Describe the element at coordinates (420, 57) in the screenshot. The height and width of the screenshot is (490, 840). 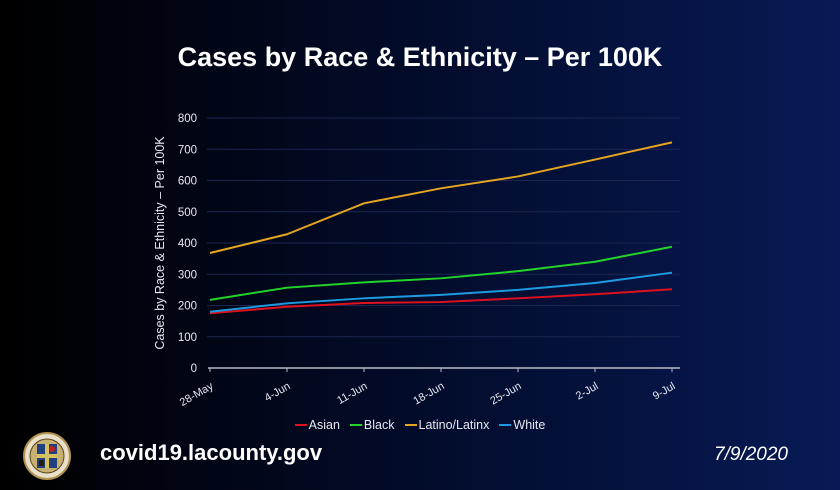
I see `slide-title: Cases by Race & Ethnicity – Per 100K` at that location.